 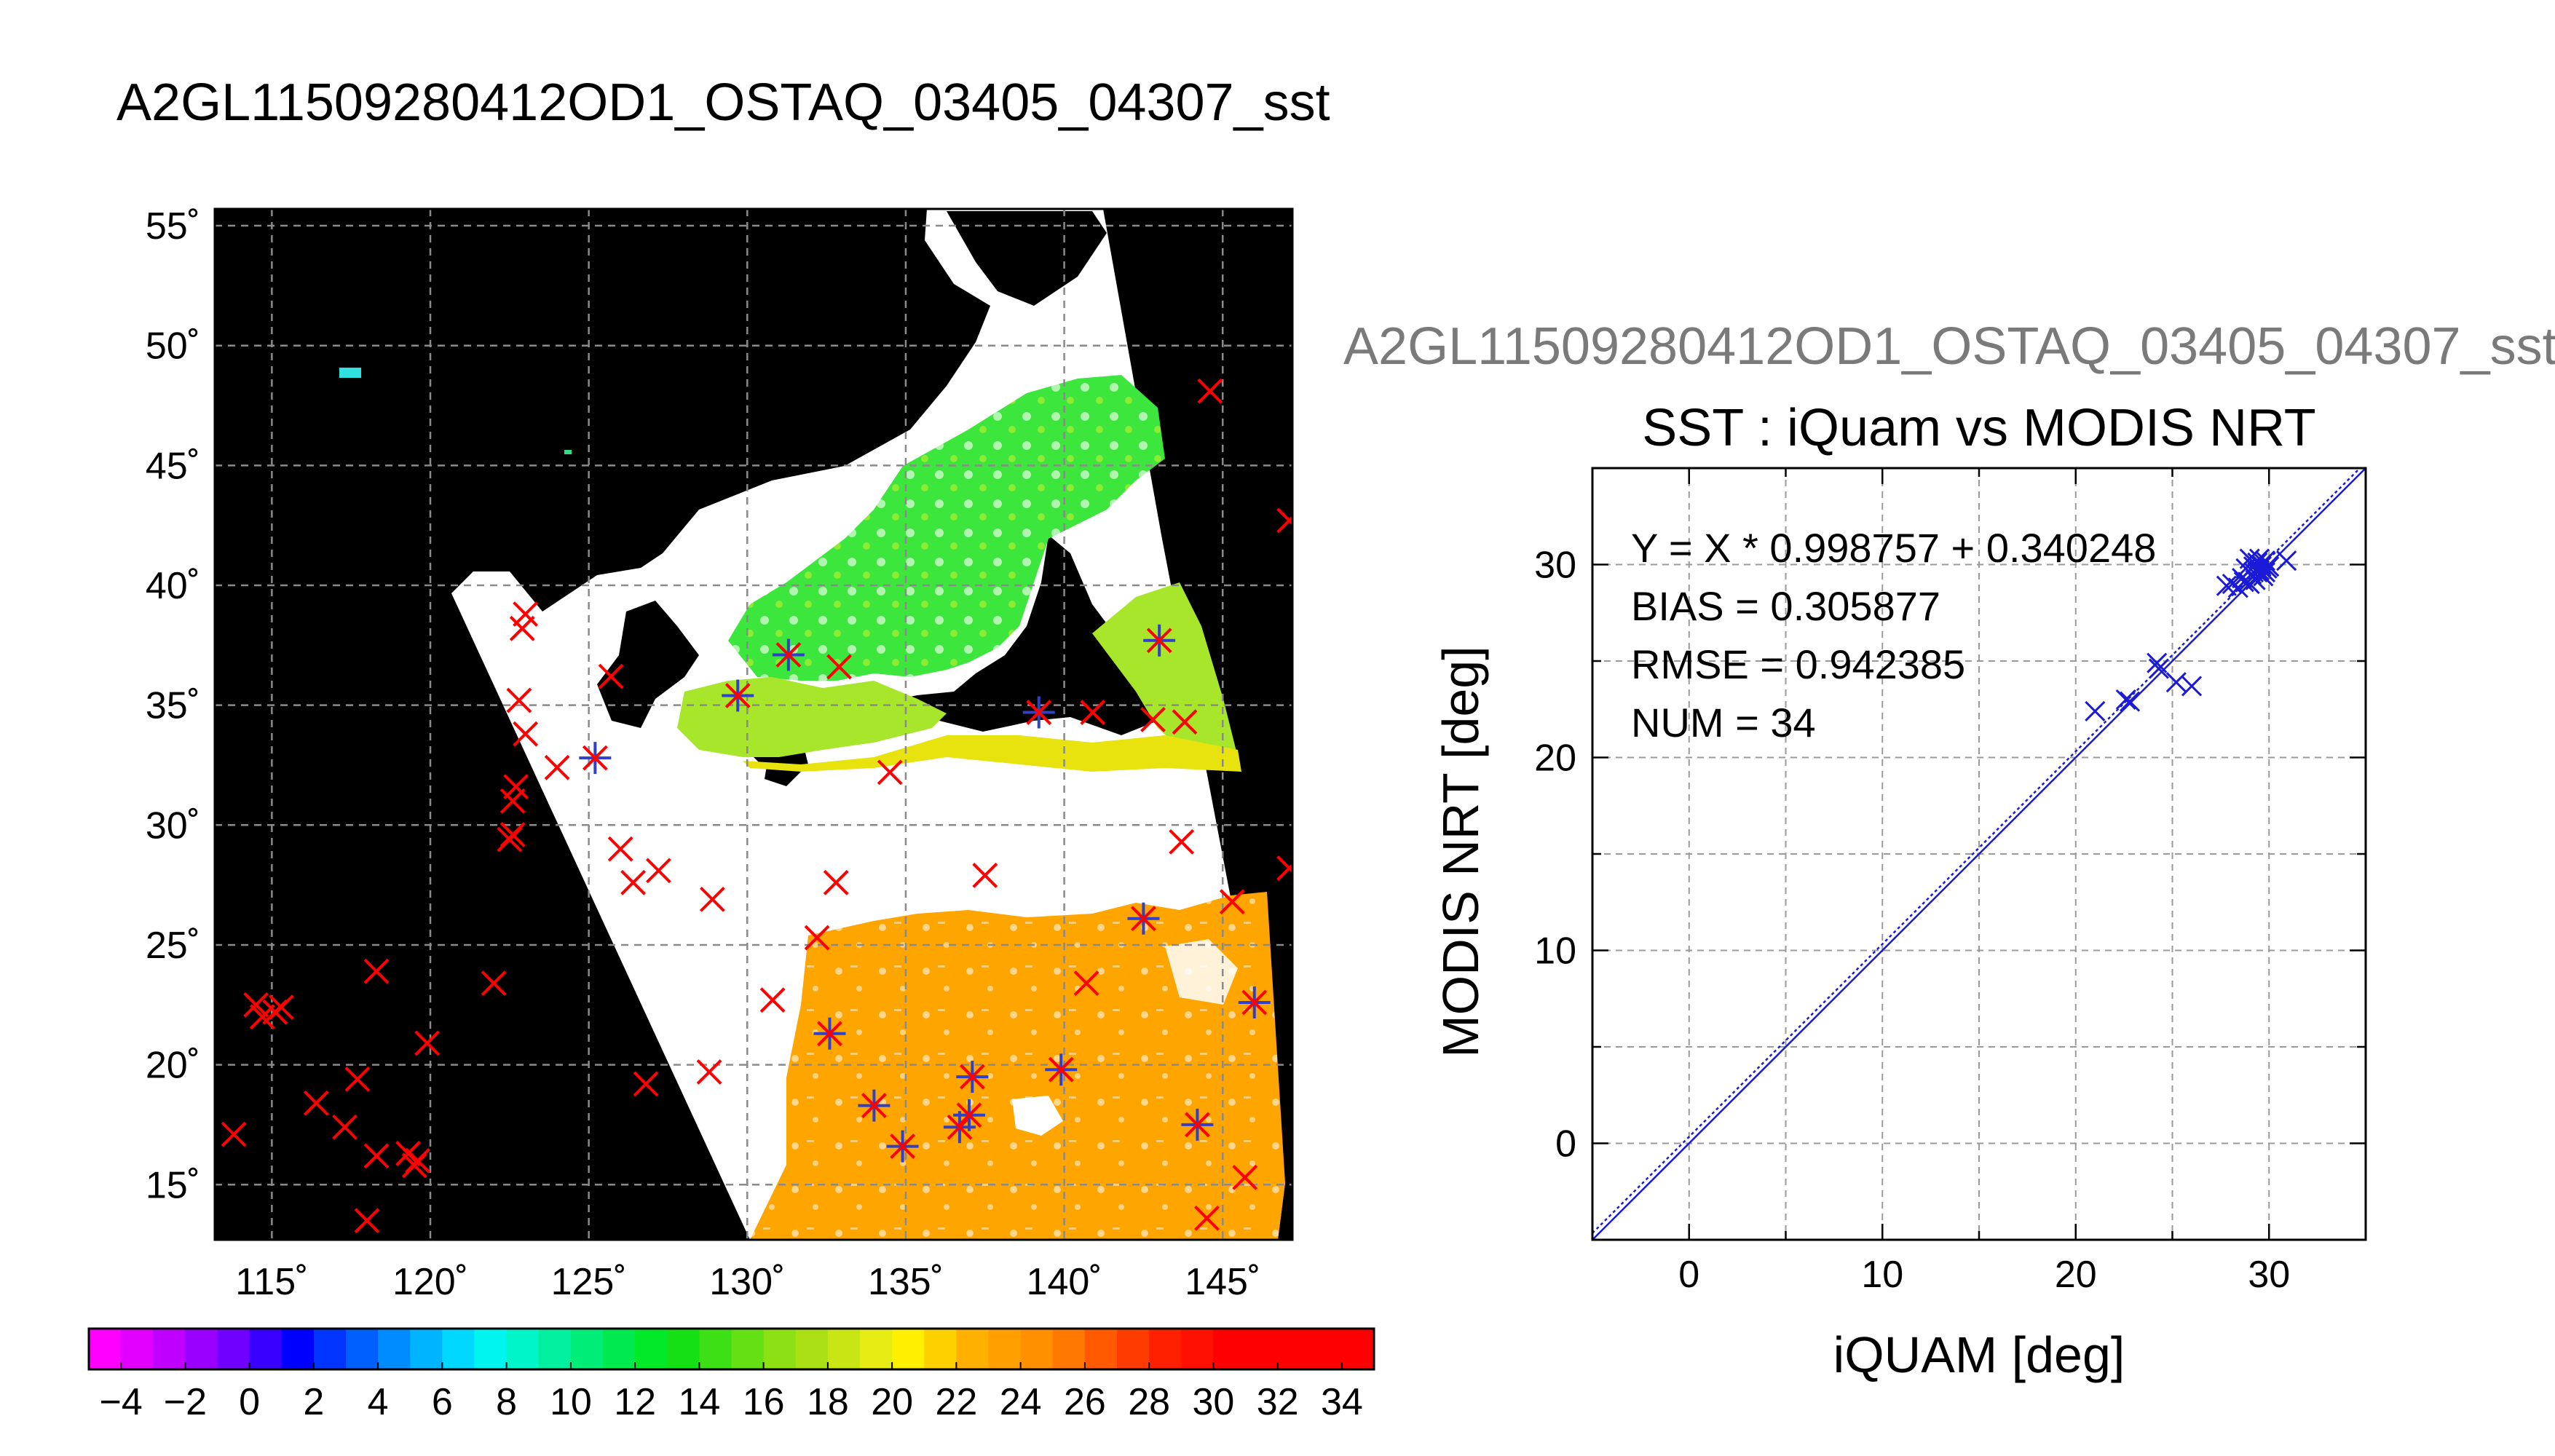 What do you see at coordinates (173, 825) in the screenshot?
I see `lat-tick-label: 30˚` at bounding box center [173, 825].